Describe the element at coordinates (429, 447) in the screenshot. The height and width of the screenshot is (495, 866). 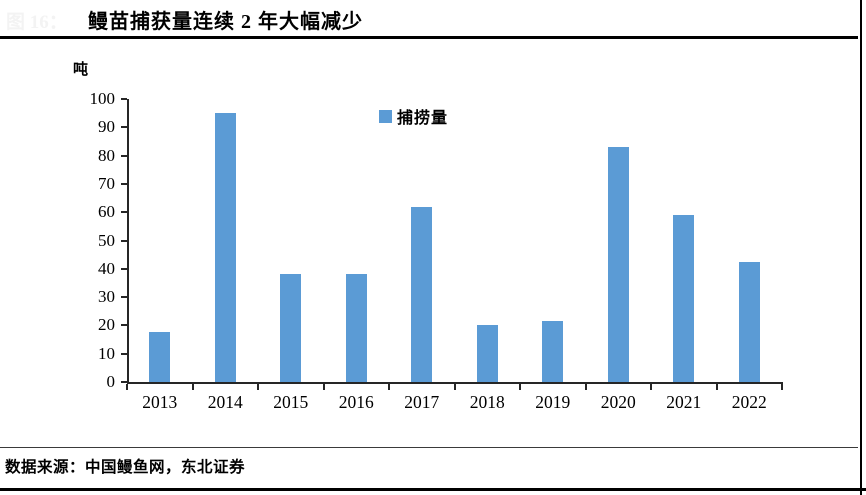
I see `footer-divider` at that location.